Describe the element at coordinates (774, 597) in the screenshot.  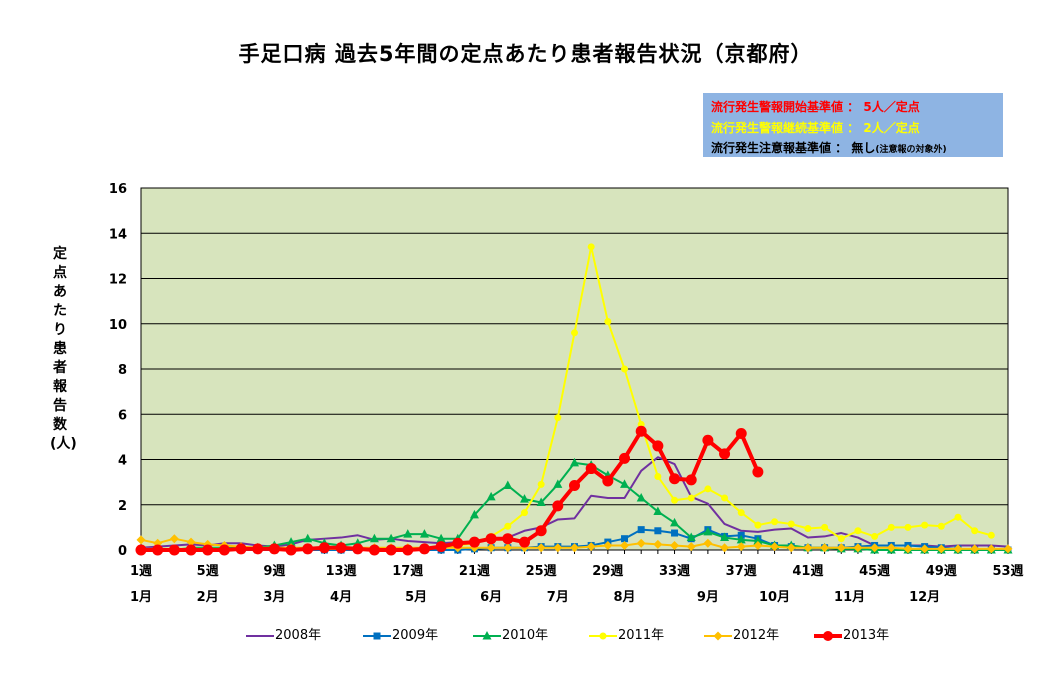
I see `x-tick-label-month: 10月` at that location.